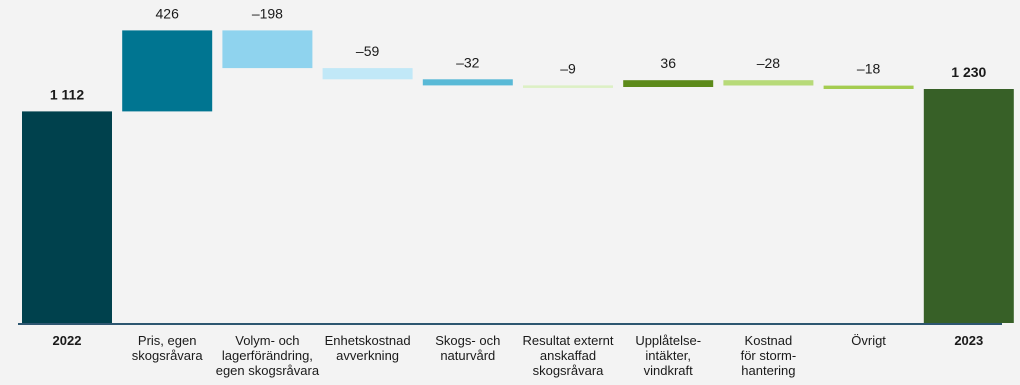 The width and height of the screenshot is (1020, 385). Describe the element at coordinates (668, 355) in the screenshot. I see `category-label-6: Upplåtelse-intäkter, vindkraft` at that location.